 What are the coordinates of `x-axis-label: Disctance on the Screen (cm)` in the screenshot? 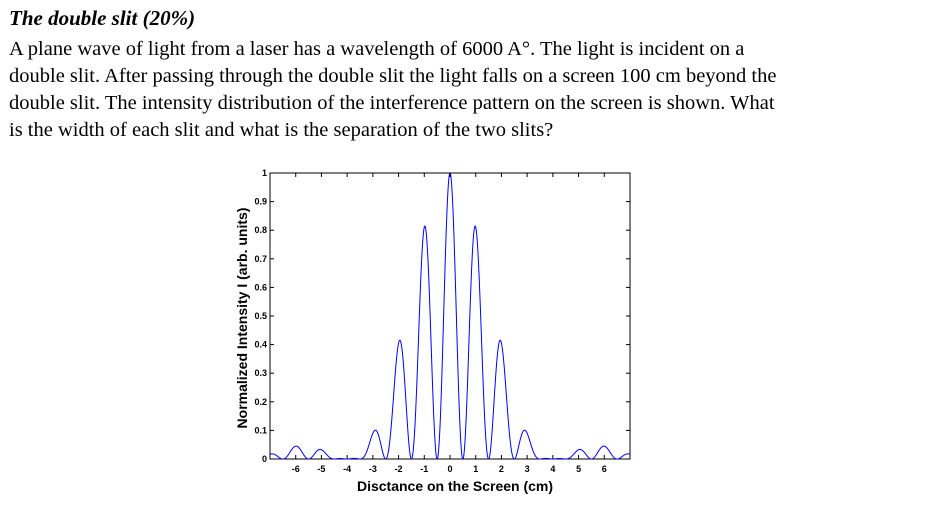 It's located at (455, 486).